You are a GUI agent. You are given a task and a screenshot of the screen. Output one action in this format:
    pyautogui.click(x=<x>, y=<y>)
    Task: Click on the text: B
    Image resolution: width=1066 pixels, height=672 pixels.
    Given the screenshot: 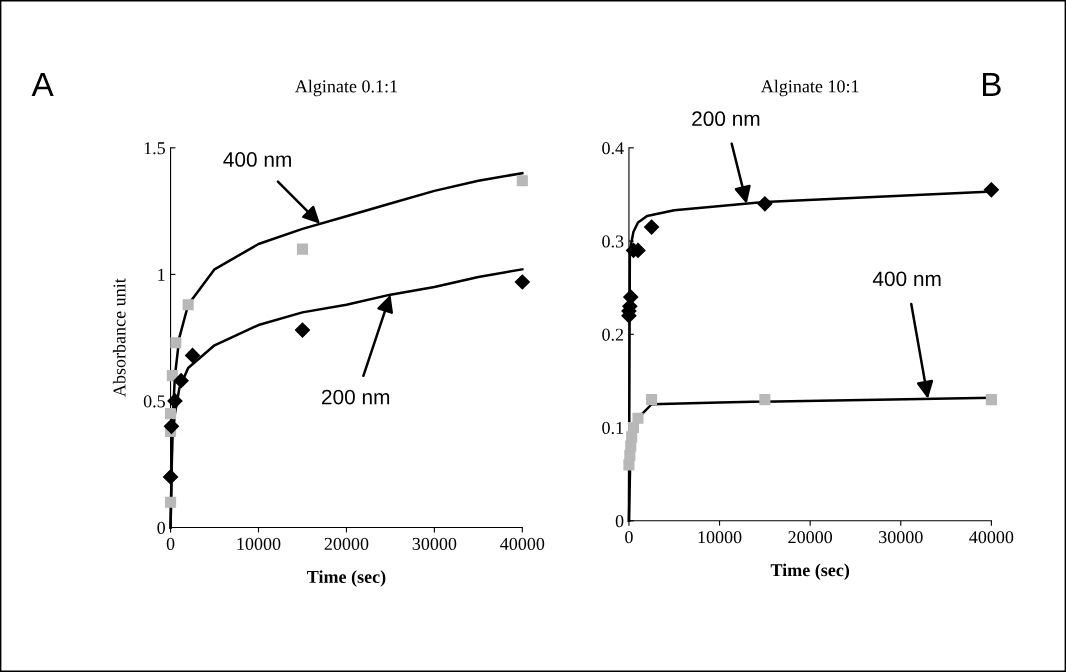 What is the action you would take?
    pyautogui.click(x=992, y=84)
    